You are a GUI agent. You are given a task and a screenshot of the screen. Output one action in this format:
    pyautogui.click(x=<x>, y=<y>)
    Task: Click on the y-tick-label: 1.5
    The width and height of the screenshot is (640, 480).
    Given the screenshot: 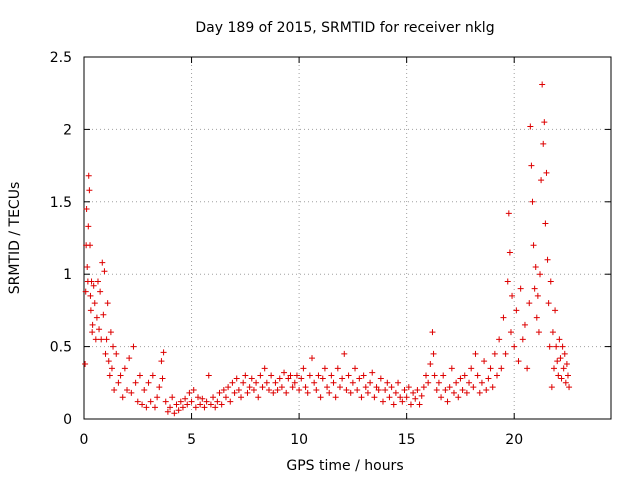 What is the action you would take?
    pyautogui.click(x=61, y=203)
    